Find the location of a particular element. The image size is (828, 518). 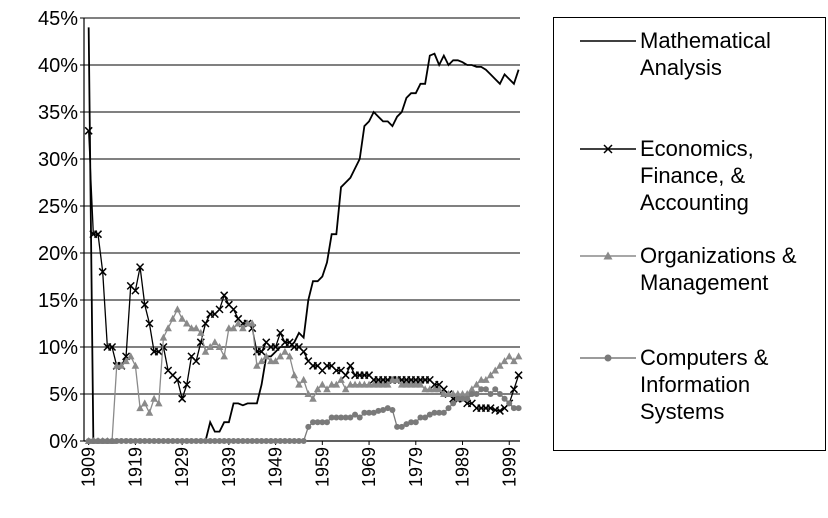

x-tick-label: 1919 is located at coordinates (135, 467).